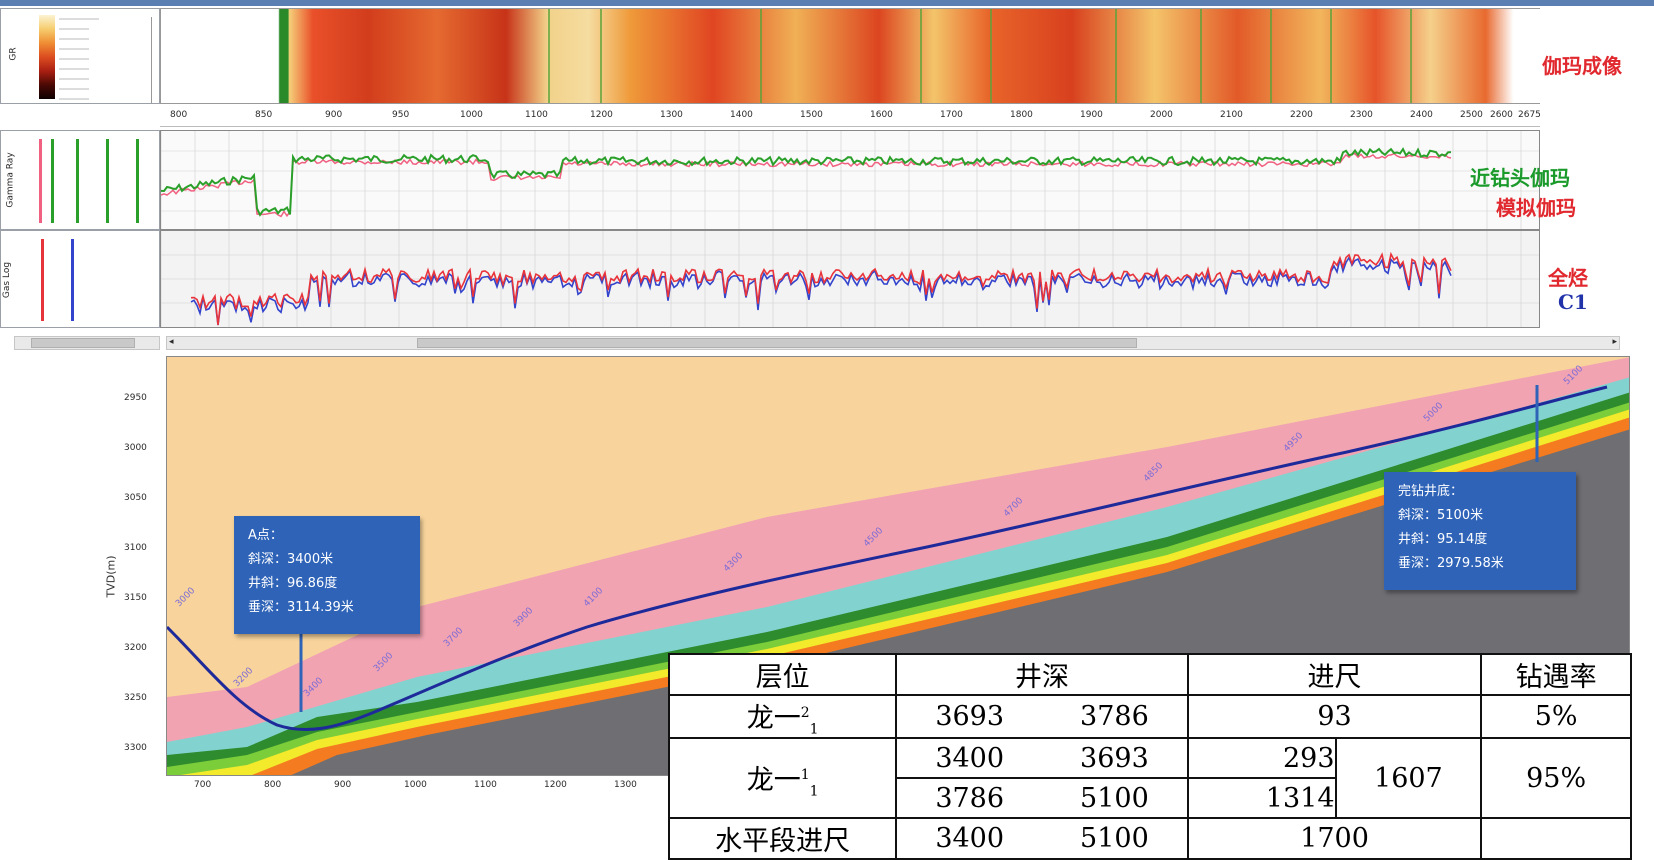  I want to click on main-horizontal-scrollbar: ◂ ▸, so click(893, 343).